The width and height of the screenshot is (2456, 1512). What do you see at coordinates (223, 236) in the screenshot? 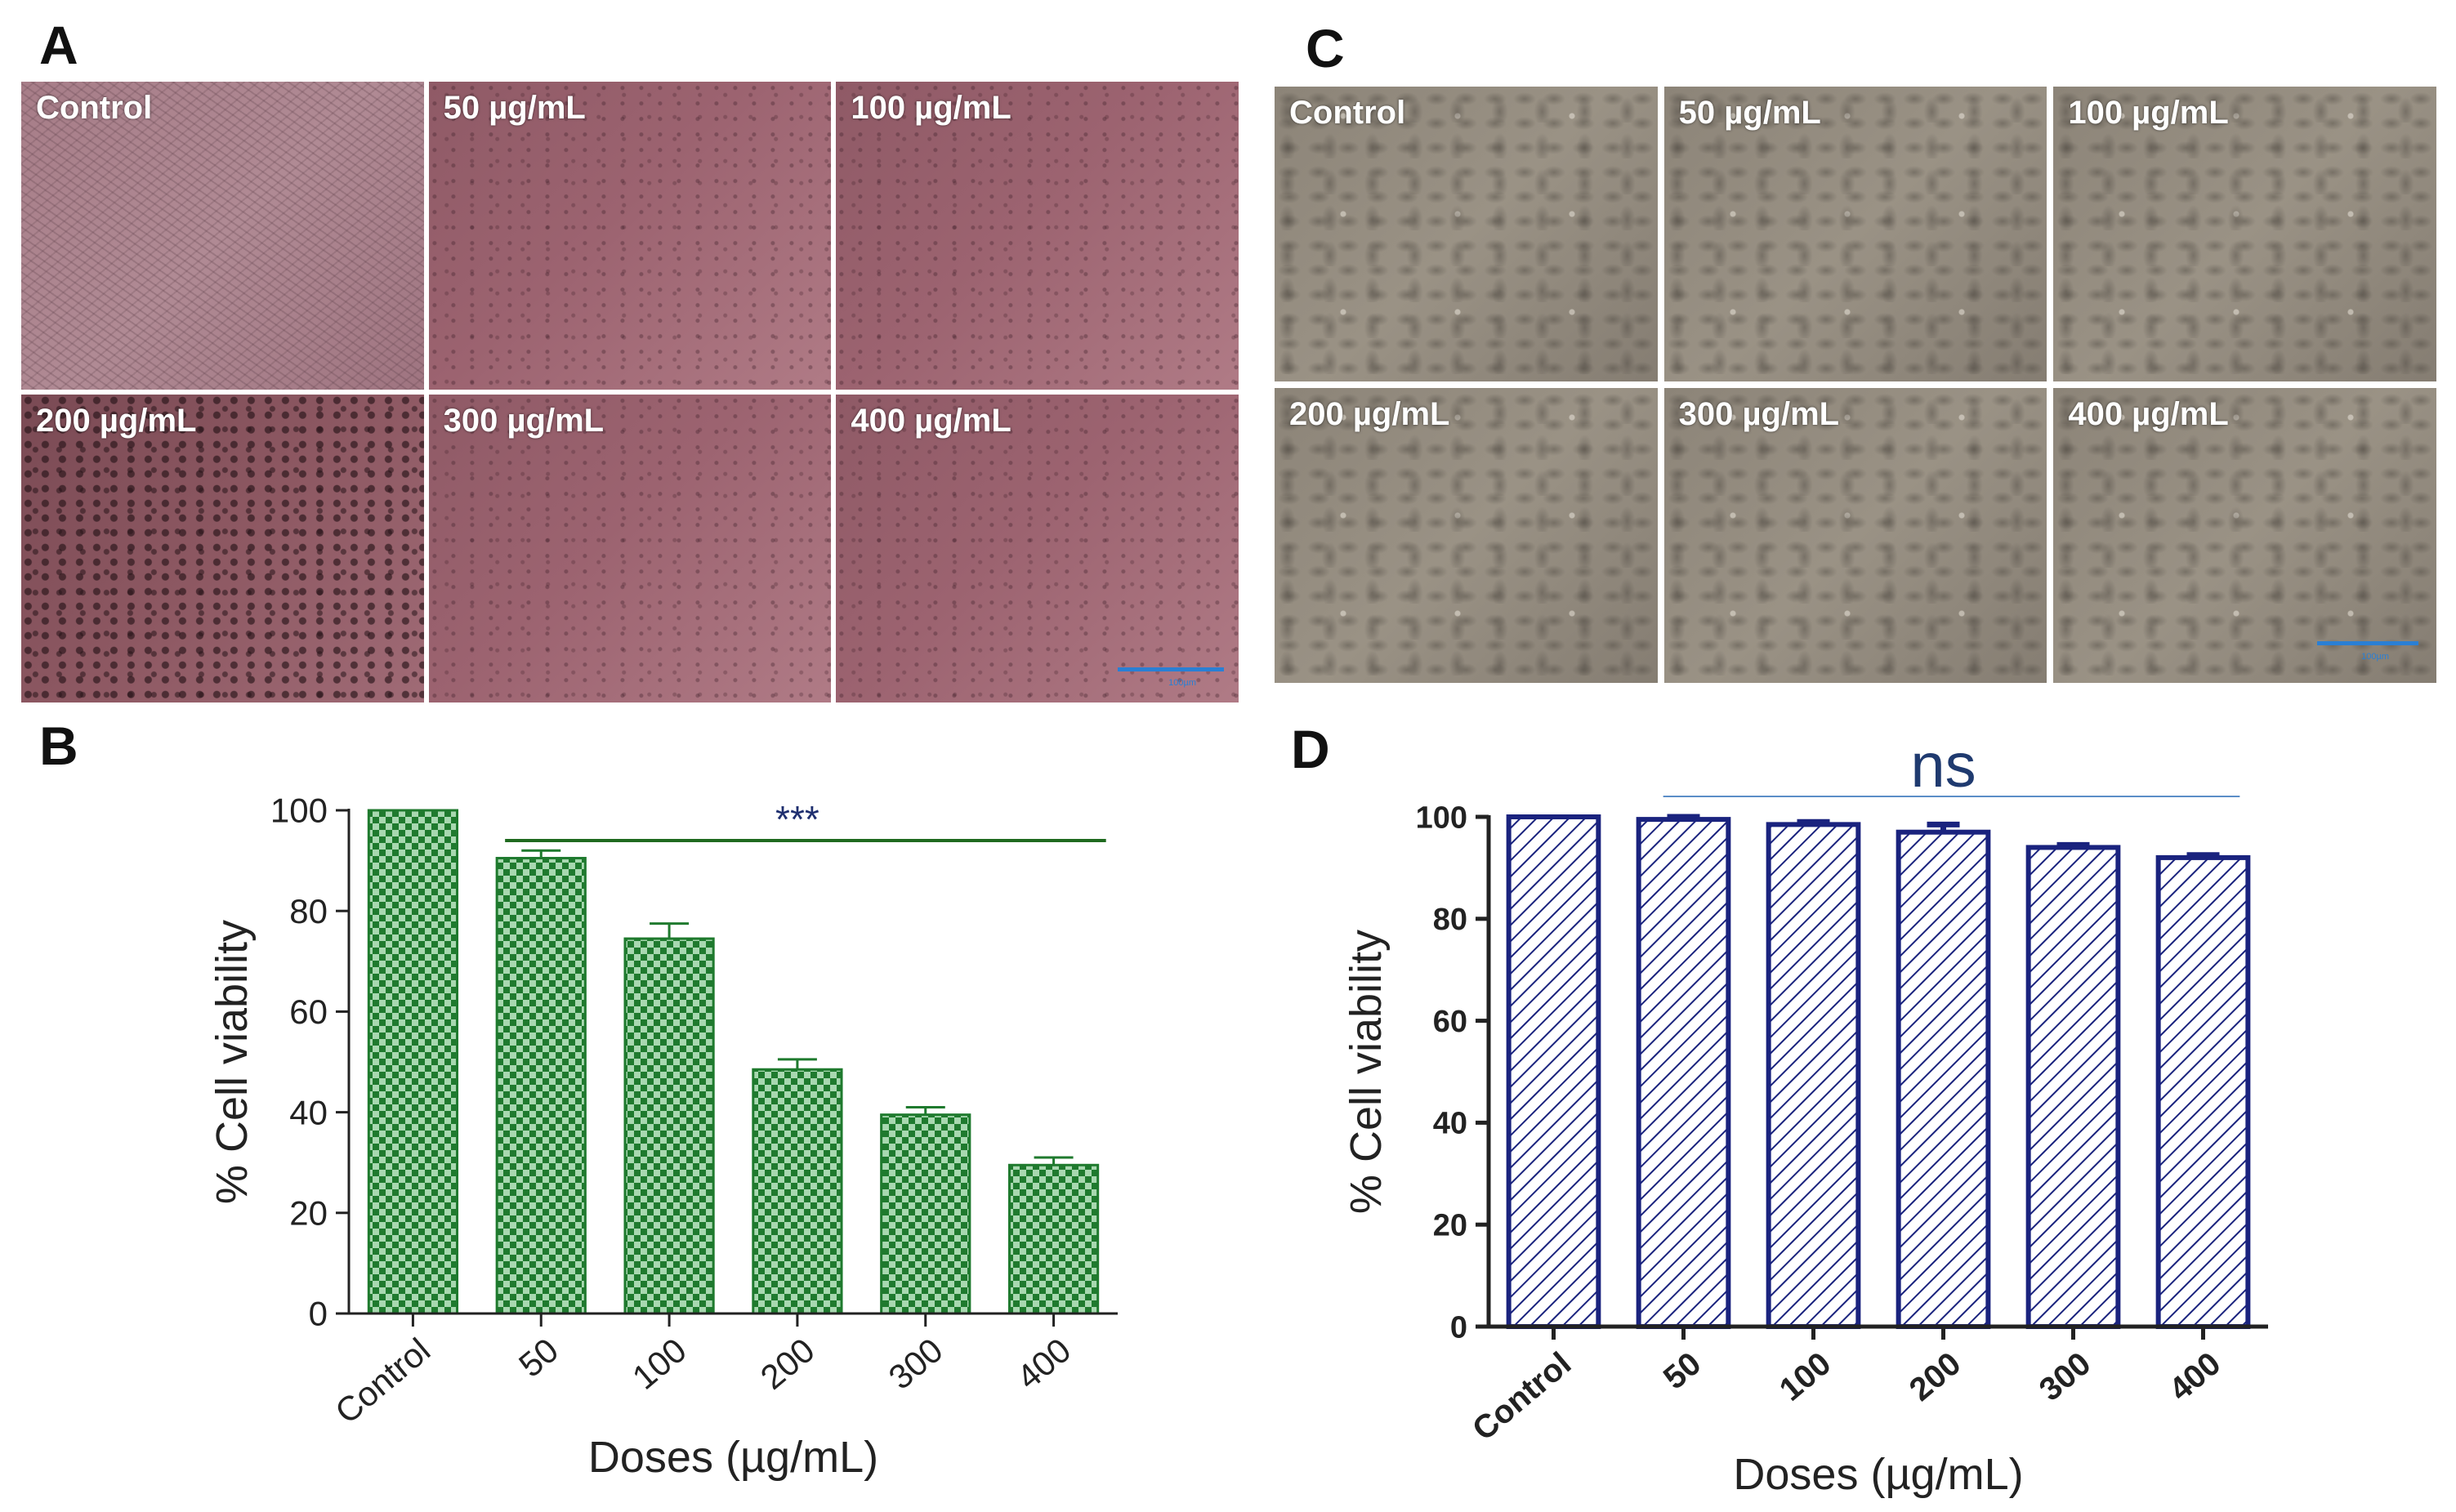
I see `micrograph-a-0: Control` at bounding box center [223, 236].